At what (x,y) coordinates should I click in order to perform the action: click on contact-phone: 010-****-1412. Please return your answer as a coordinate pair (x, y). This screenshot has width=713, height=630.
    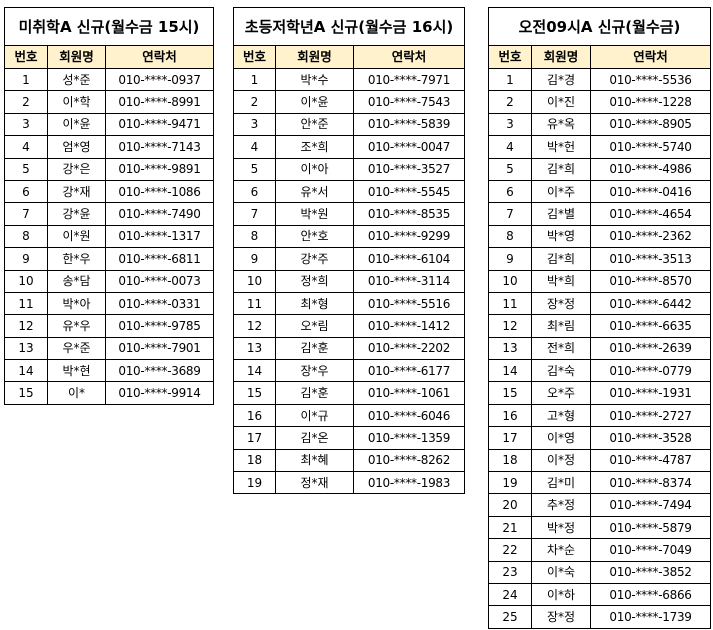
    Looking at the image, I should click on (409, 326).